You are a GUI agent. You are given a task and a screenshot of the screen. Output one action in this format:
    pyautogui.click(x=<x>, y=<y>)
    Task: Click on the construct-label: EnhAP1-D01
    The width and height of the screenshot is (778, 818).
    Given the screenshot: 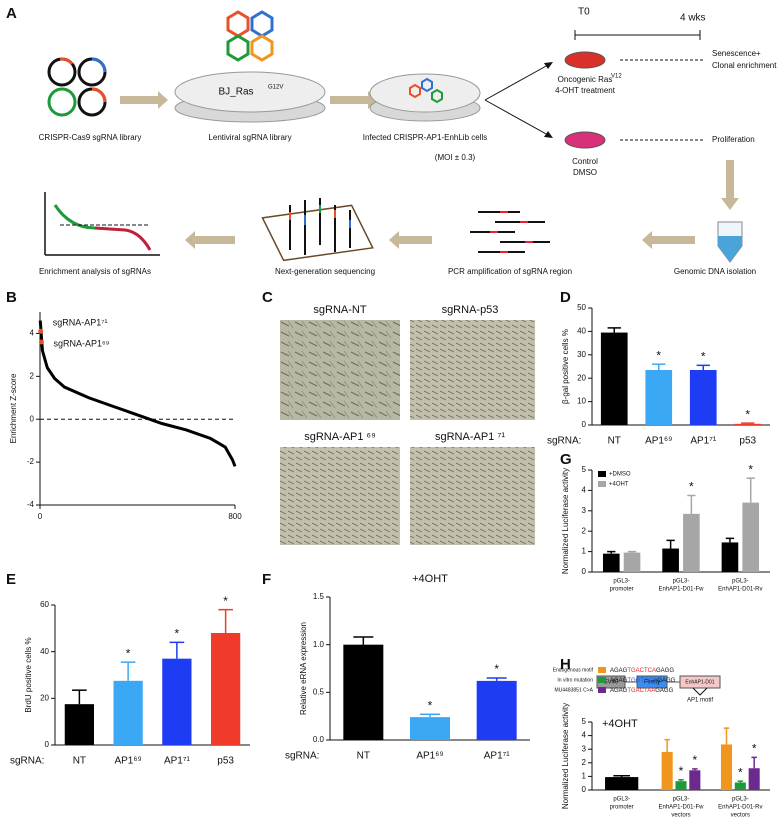 What is the action you would take?
    pyautogui.click(x=699, y=682)
    